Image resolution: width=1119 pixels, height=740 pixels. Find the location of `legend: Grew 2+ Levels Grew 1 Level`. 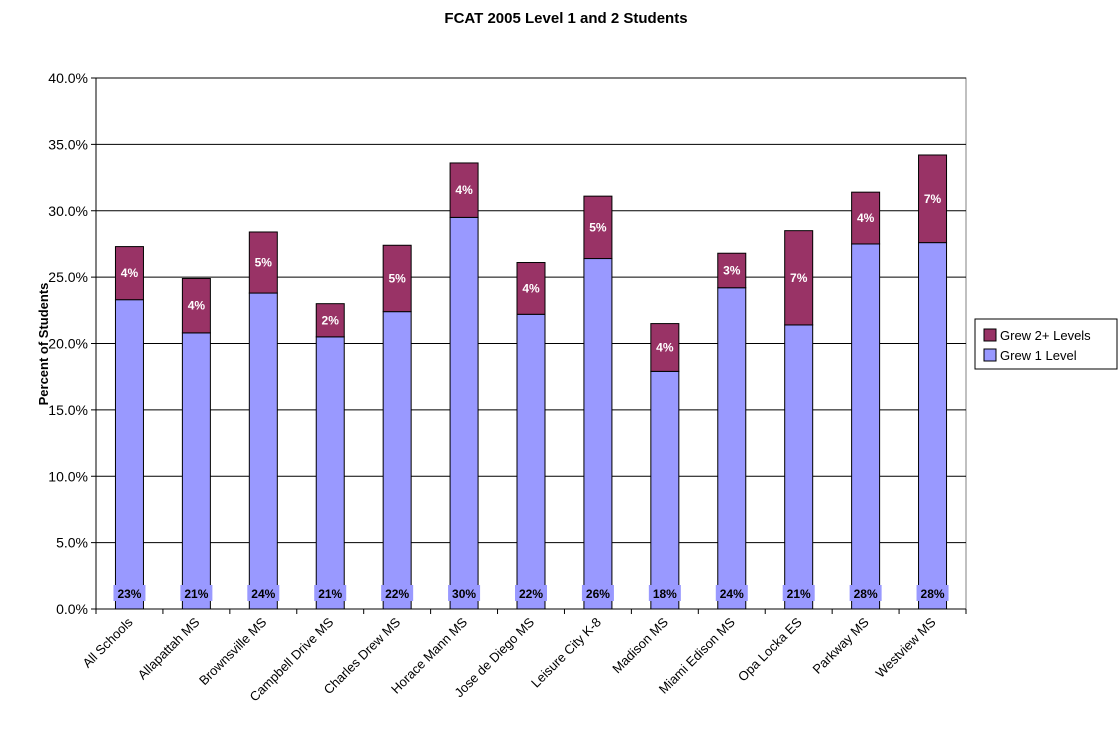

legend: Grew 2+ Levels Grew 1 Level is located at coordinates (1046, 344).